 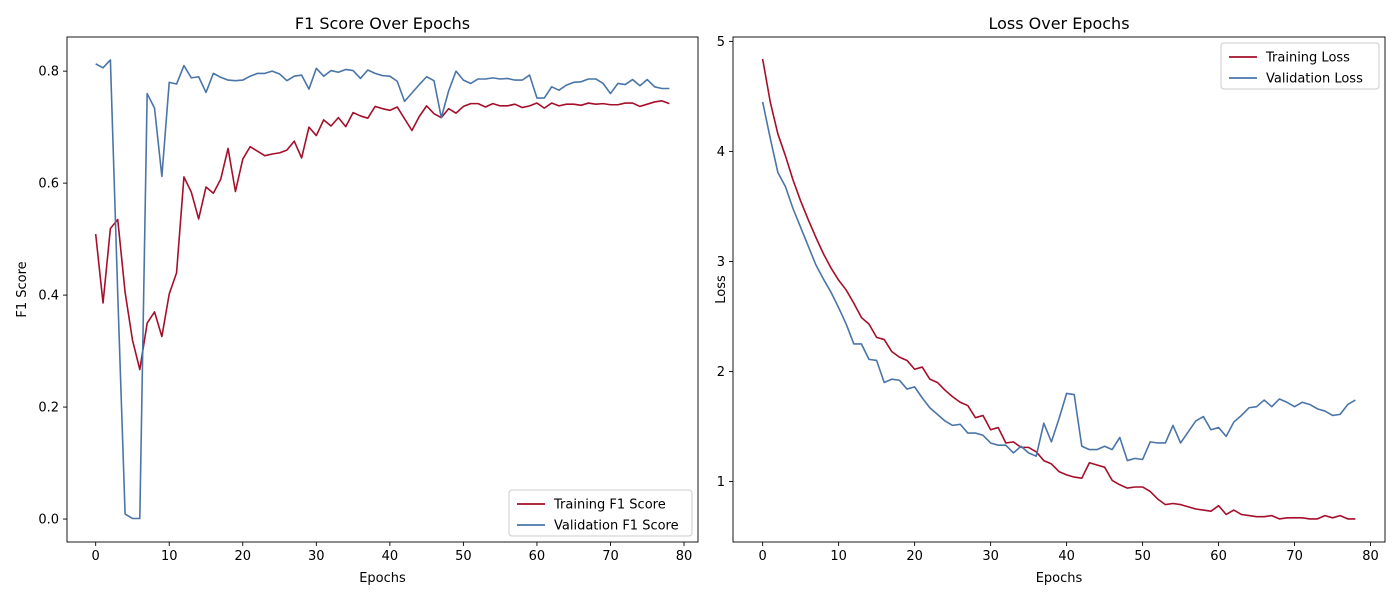 I want to click on loss-y-tick-label: 1, so click(x=721, y=482).